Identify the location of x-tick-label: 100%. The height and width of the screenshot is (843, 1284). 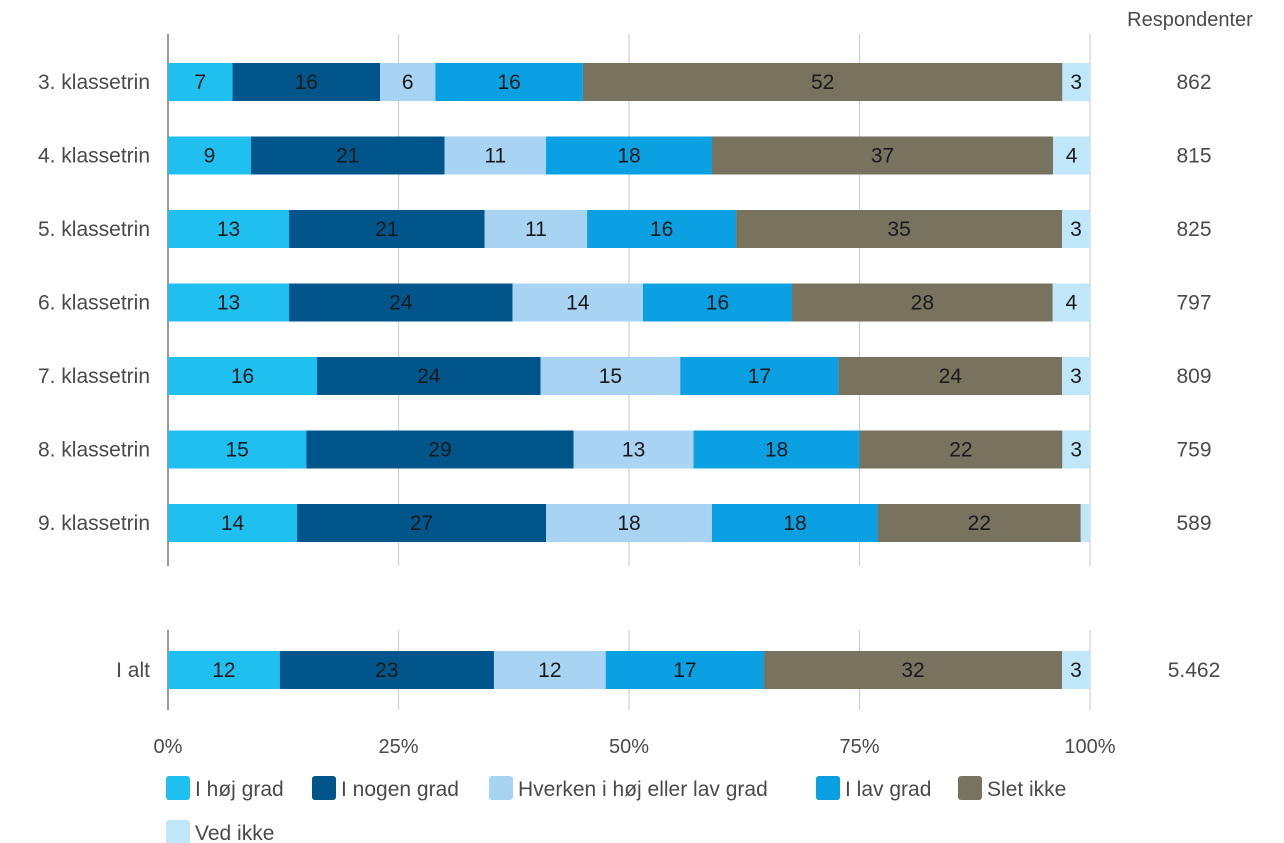
(1089, 747).